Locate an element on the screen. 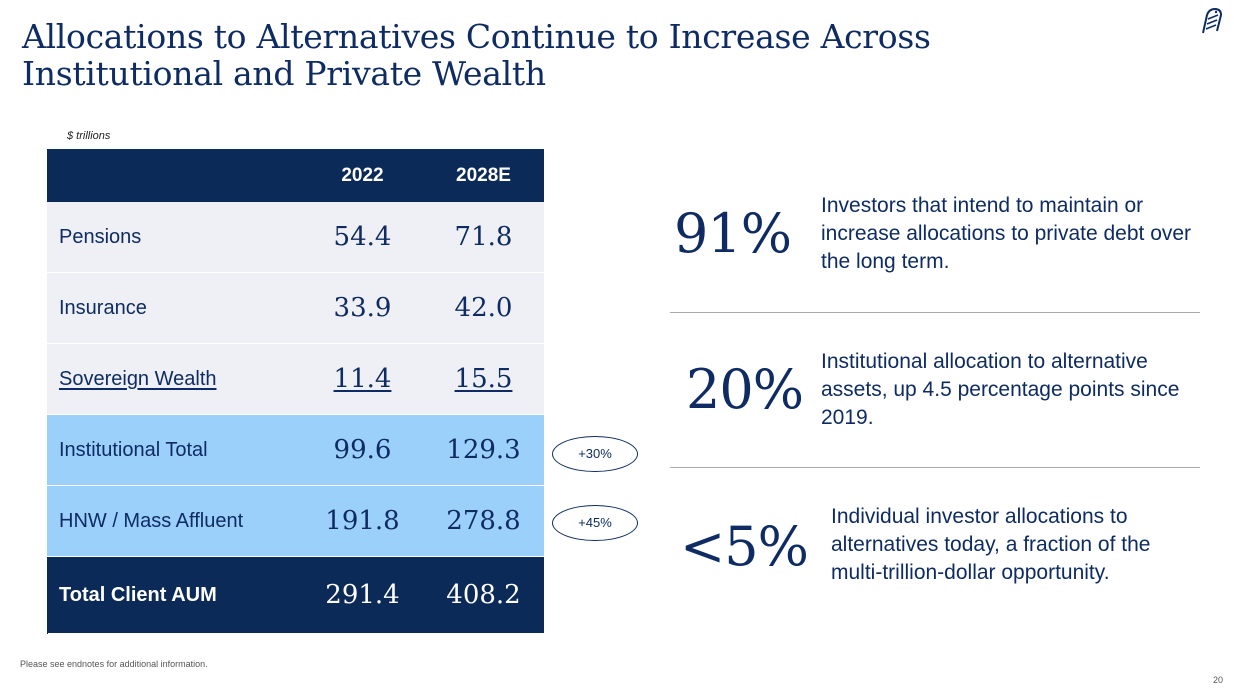  table-row: Institutional Total 99.6 129.3 is located at coordinates (295, 450).